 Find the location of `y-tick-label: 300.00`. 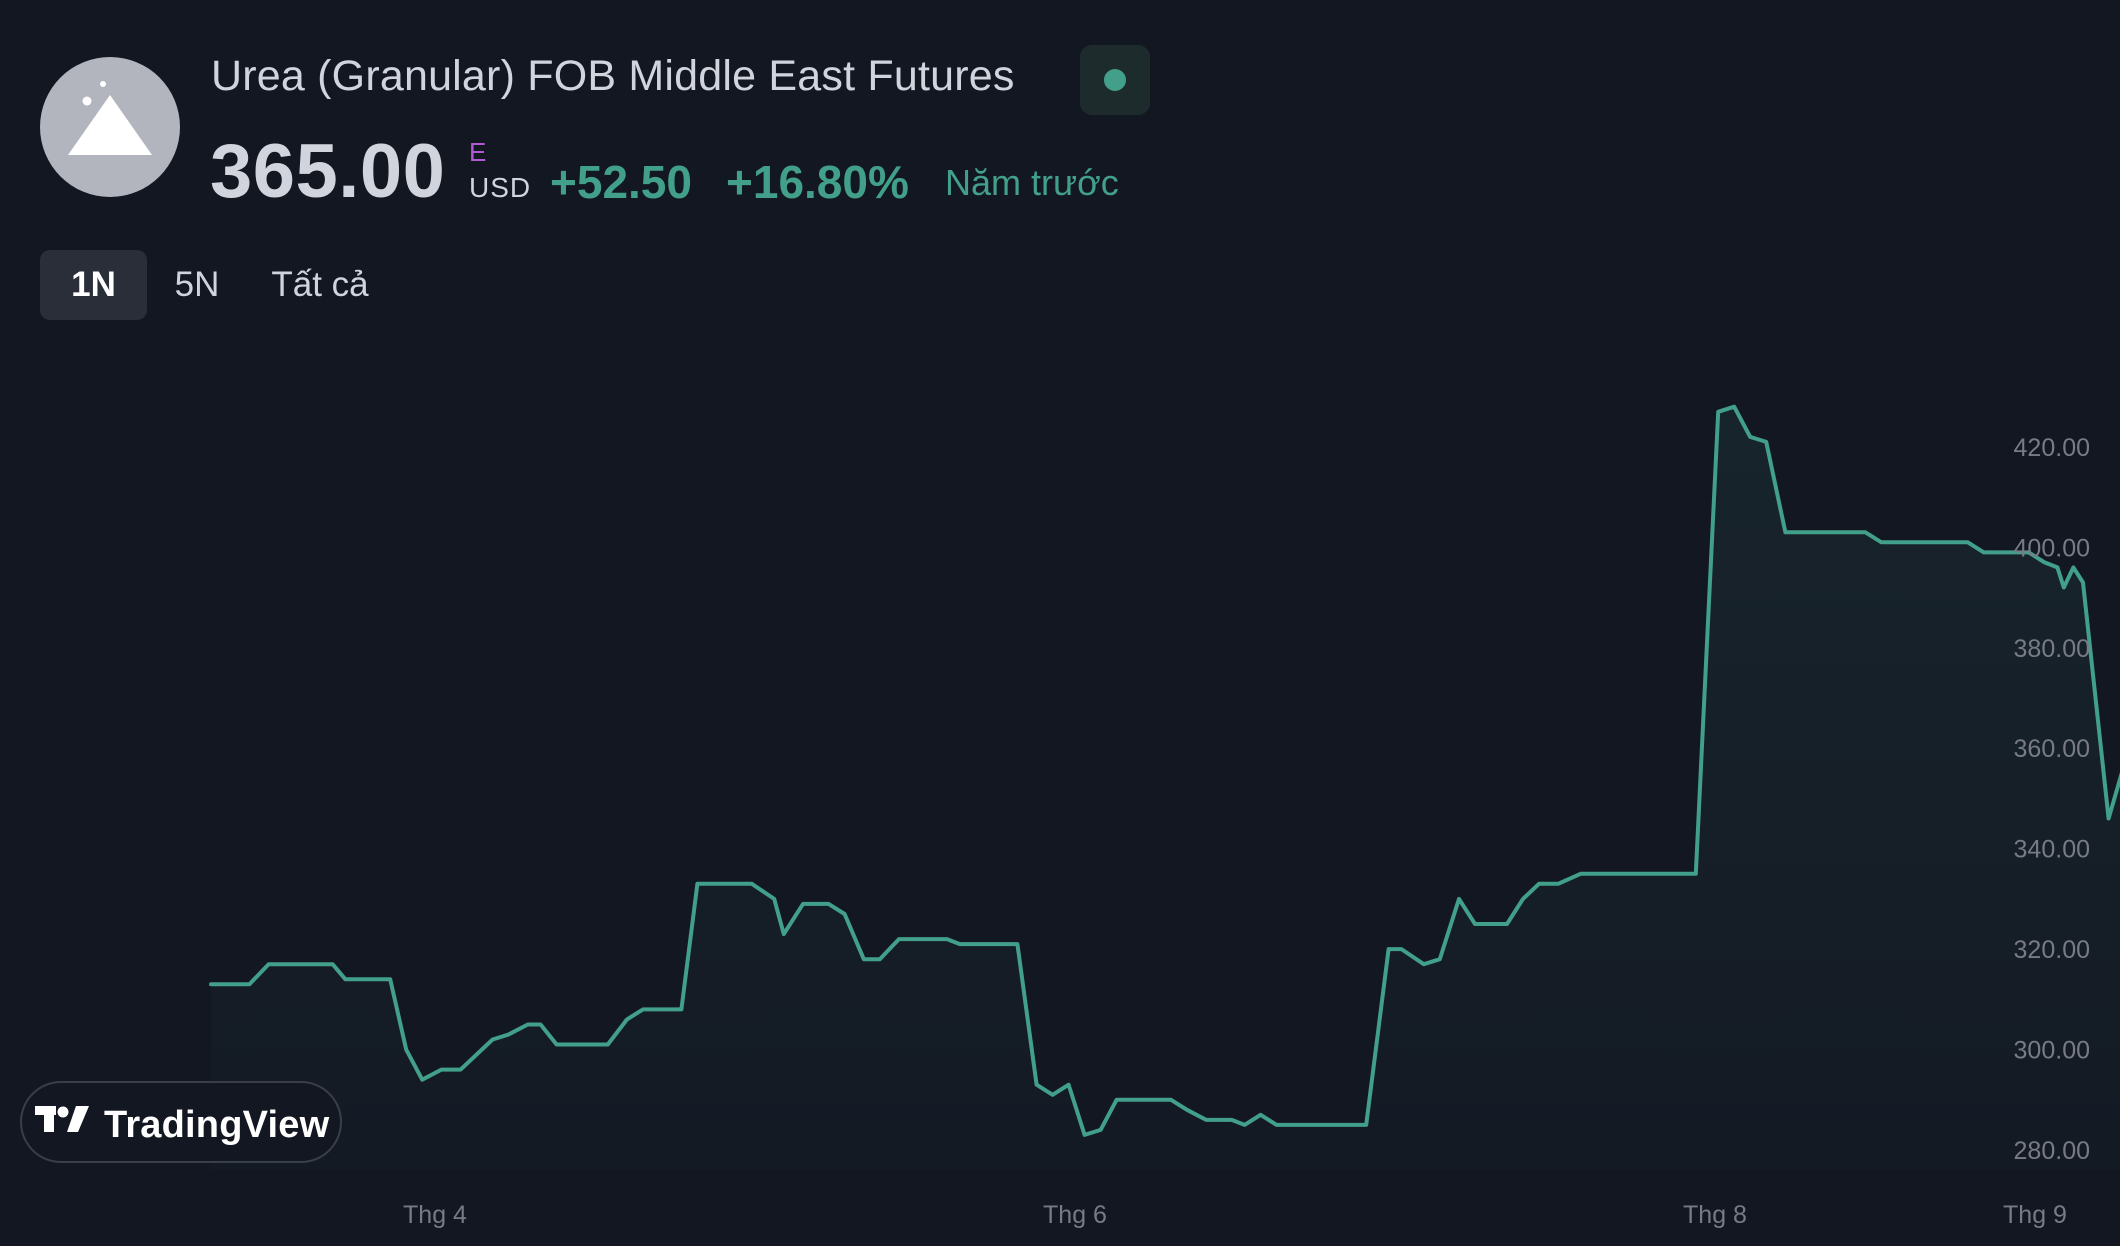

y-tick-label: 300.00 is located at coordinates (2052, 1051).